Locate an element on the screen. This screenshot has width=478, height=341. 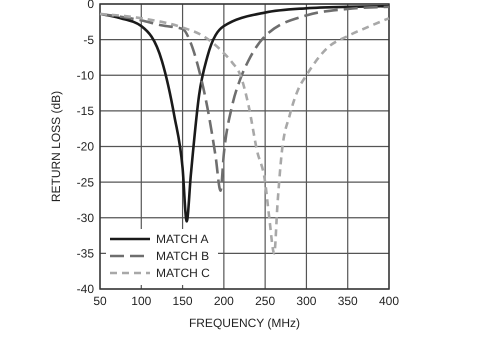
legend-label: MATCH C is located at coordinates (183, 273).